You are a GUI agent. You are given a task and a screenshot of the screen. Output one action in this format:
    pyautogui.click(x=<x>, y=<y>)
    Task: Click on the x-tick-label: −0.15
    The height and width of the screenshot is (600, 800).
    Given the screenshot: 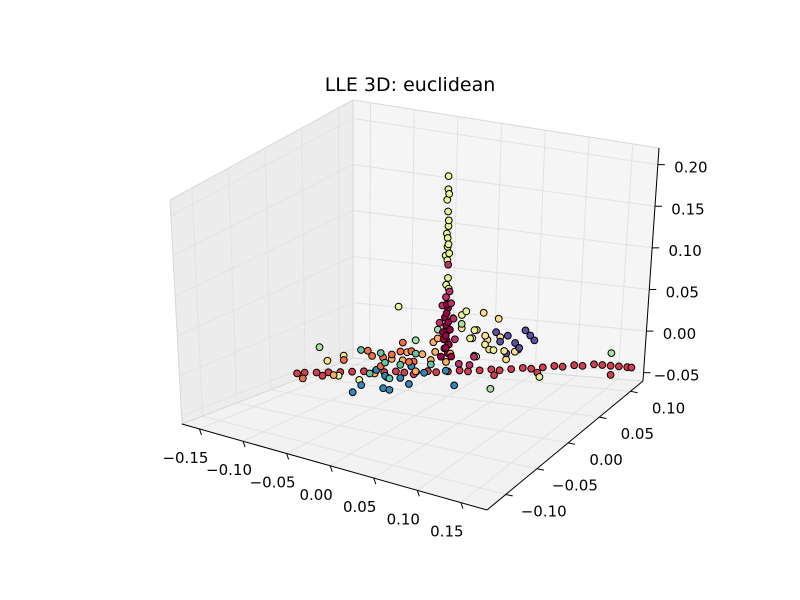 What is the action you would take?
    pyautogui.click(x=185, y=458)
    